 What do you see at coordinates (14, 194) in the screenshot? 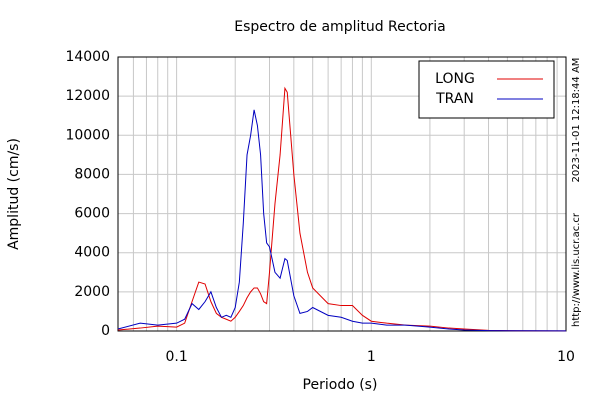
I see `y-axis-label: Amplitud (cm/s)` at bounding box center [14, 194].